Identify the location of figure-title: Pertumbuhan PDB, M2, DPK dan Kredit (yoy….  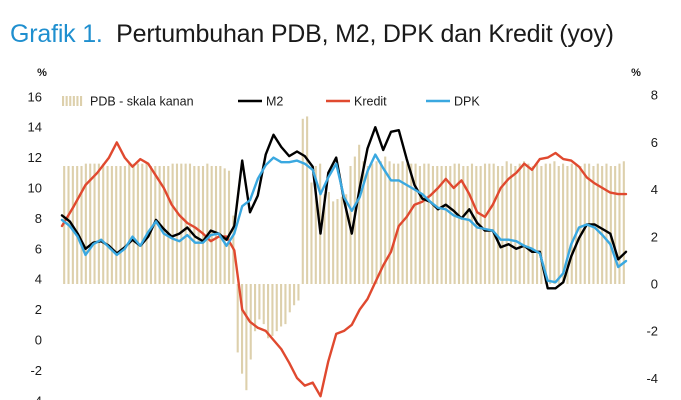
(365, 34).